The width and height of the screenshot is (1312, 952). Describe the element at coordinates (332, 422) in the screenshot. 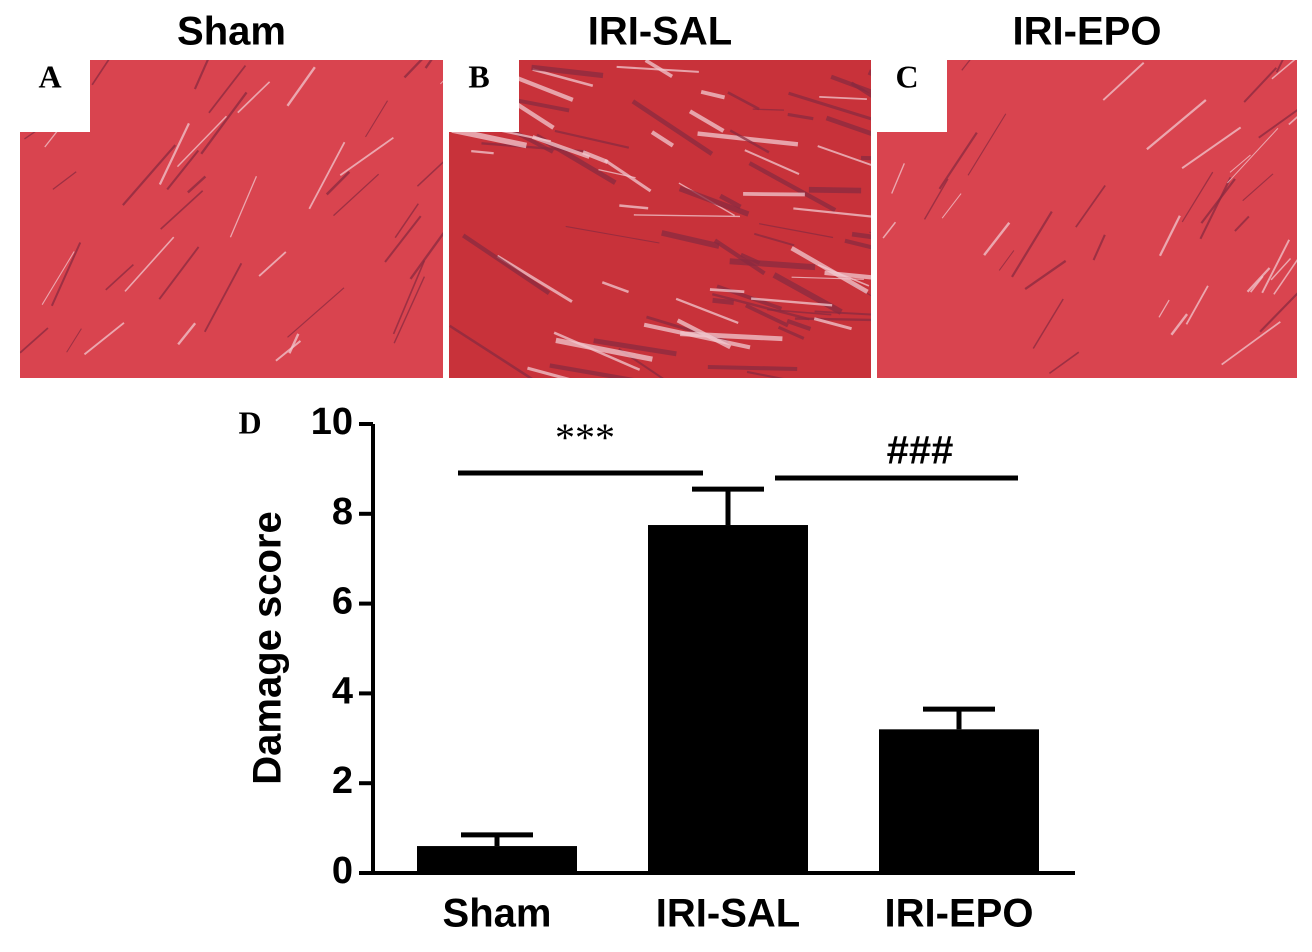

I see `y-tick-label: 10` at that location.